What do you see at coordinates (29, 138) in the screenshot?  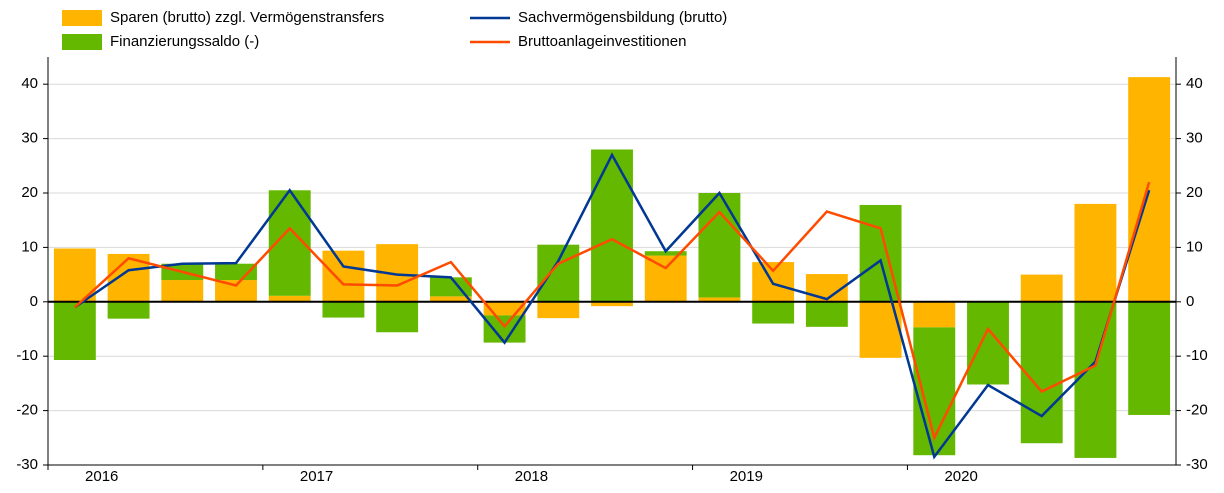 I see `y-tick-label: 30` at bounding box center [29, 138].